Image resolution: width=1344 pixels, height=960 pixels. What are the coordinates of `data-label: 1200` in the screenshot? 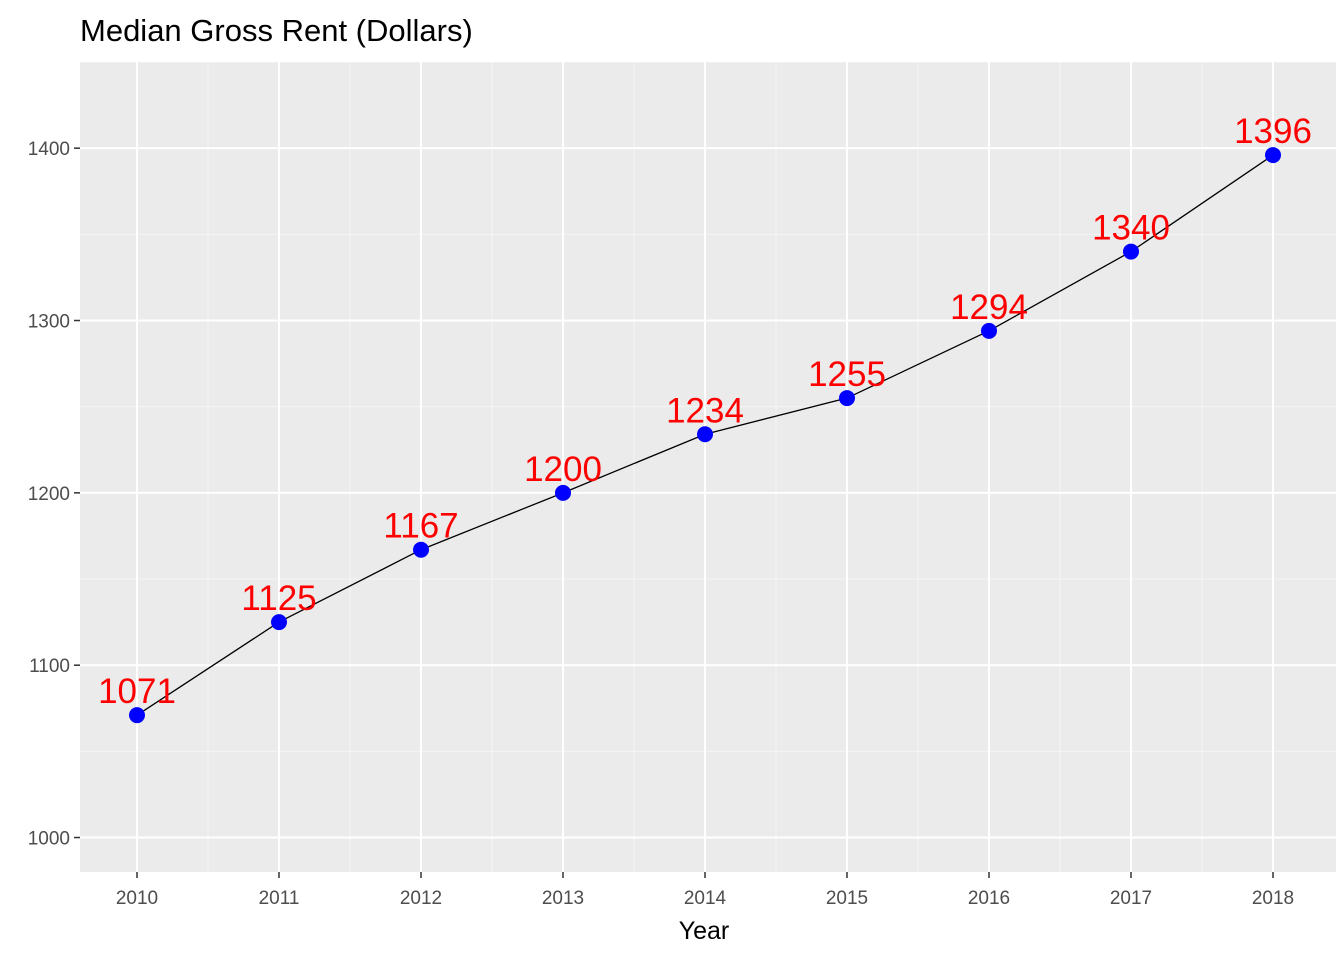 It's located at (563, 469).